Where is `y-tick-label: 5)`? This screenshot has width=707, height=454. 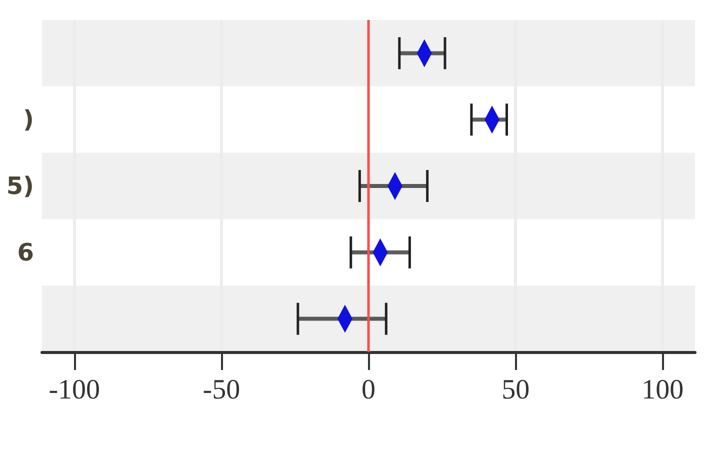 y-tick-label: 5) is located at coordinates (20, 186).